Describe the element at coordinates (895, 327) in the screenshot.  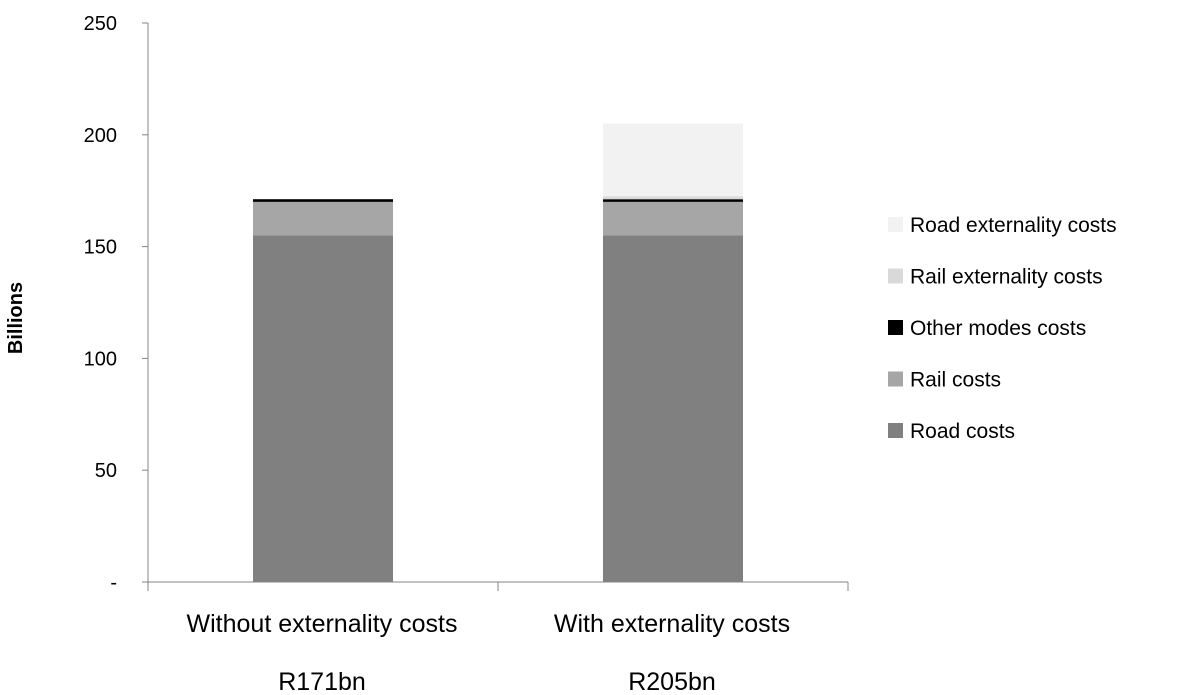
I see `legend-swatch-other-modes-costs` at that location.